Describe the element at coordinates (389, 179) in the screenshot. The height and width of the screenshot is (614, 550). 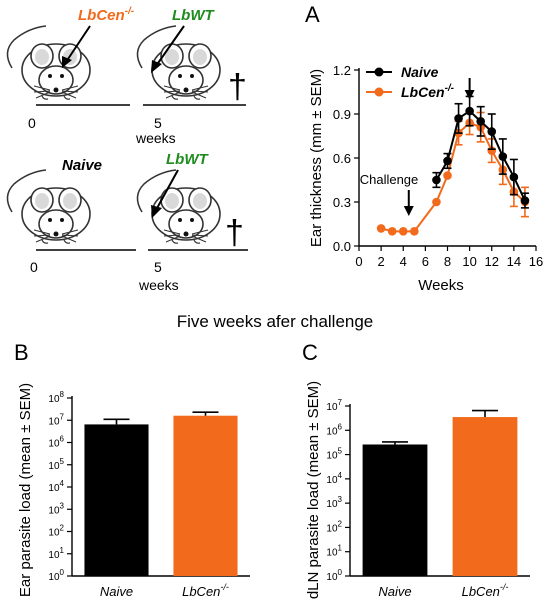
I see `challenge-annotation: Challenge` at that location.